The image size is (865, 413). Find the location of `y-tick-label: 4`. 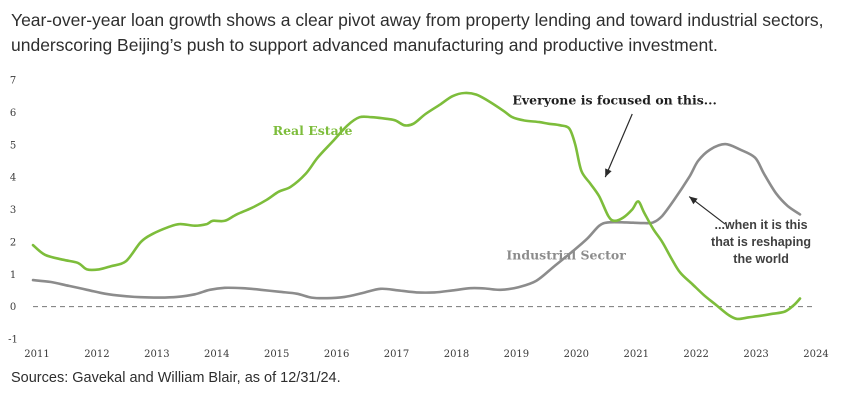

y-tick-label: 4 is located at coordinates (13, 178).